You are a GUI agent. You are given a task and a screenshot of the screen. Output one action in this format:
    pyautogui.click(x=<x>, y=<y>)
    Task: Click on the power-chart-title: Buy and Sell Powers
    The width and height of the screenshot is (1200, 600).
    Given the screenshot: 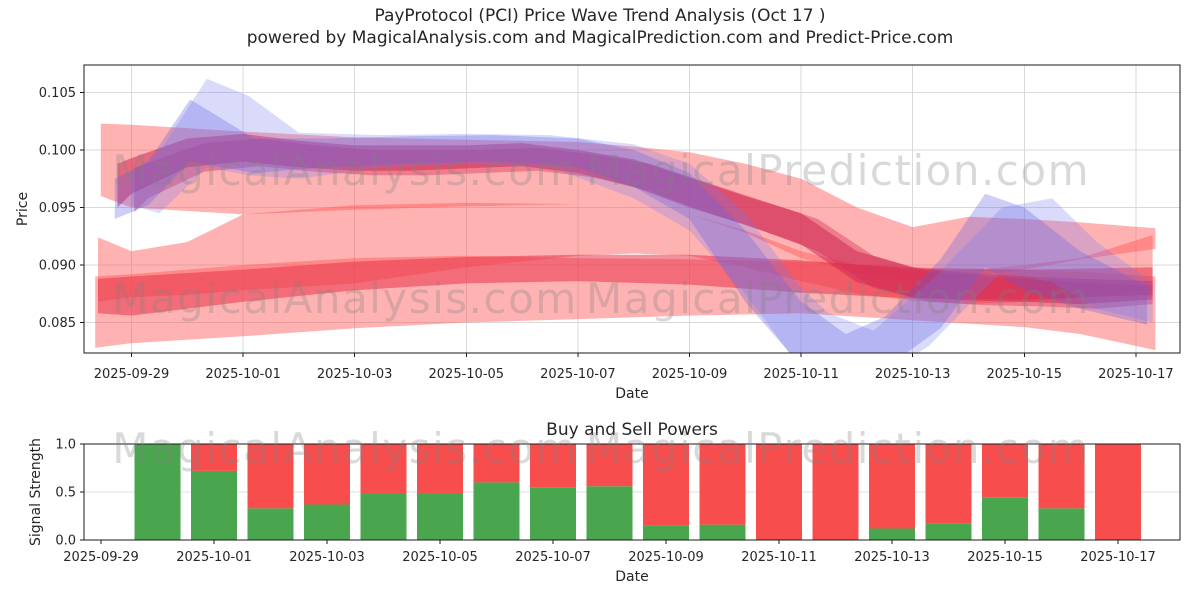 What is the action you would take?
    pyautogui.click(x=632, y=430)
    